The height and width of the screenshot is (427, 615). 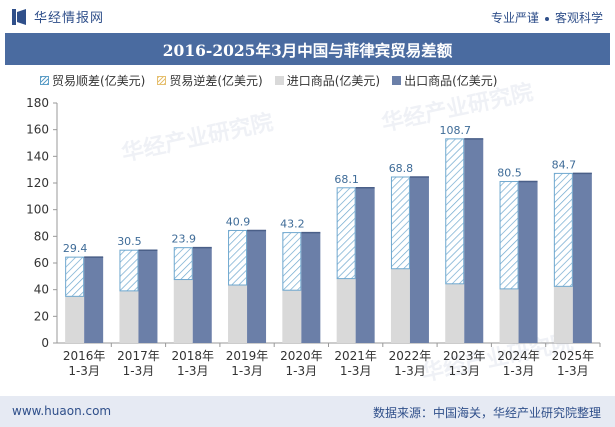 I want to click on legend-item-surplus: 贸易顺差(亿美元), so click(x=92, y=80).